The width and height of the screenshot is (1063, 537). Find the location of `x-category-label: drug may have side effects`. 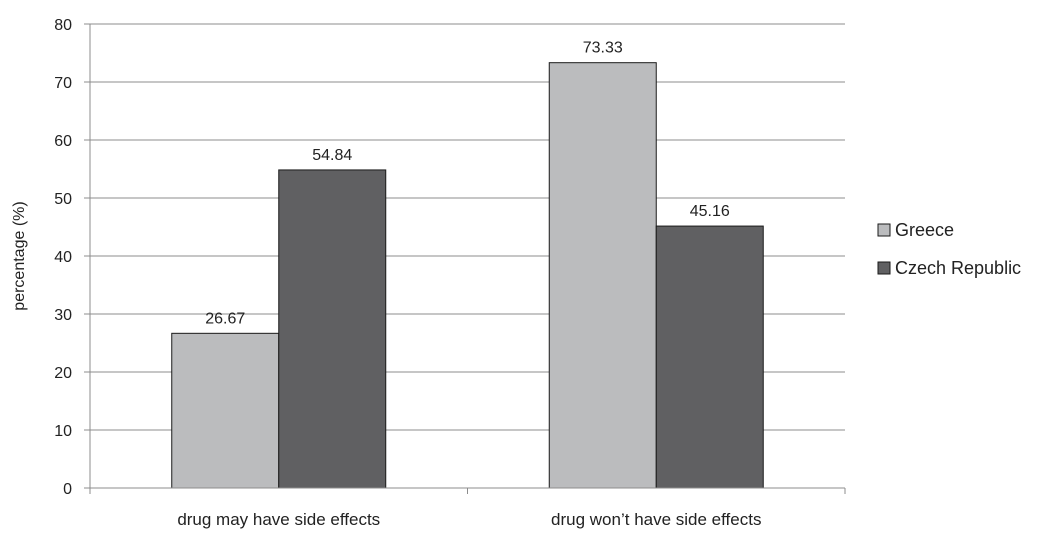

x-category-label: drug may have side effects is located at coordinates (278, 519).